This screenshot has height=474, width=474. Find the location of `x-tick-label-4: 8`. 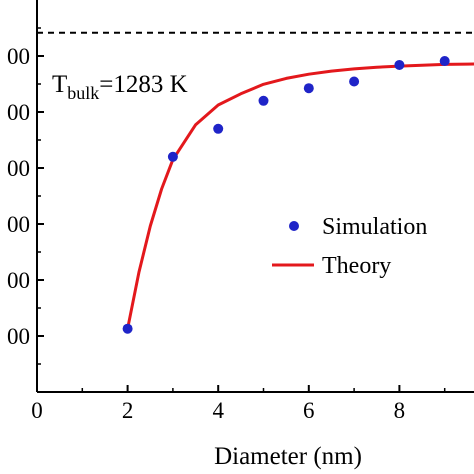

x-tick-label-4: 8 is located at coordinates (400, 410).